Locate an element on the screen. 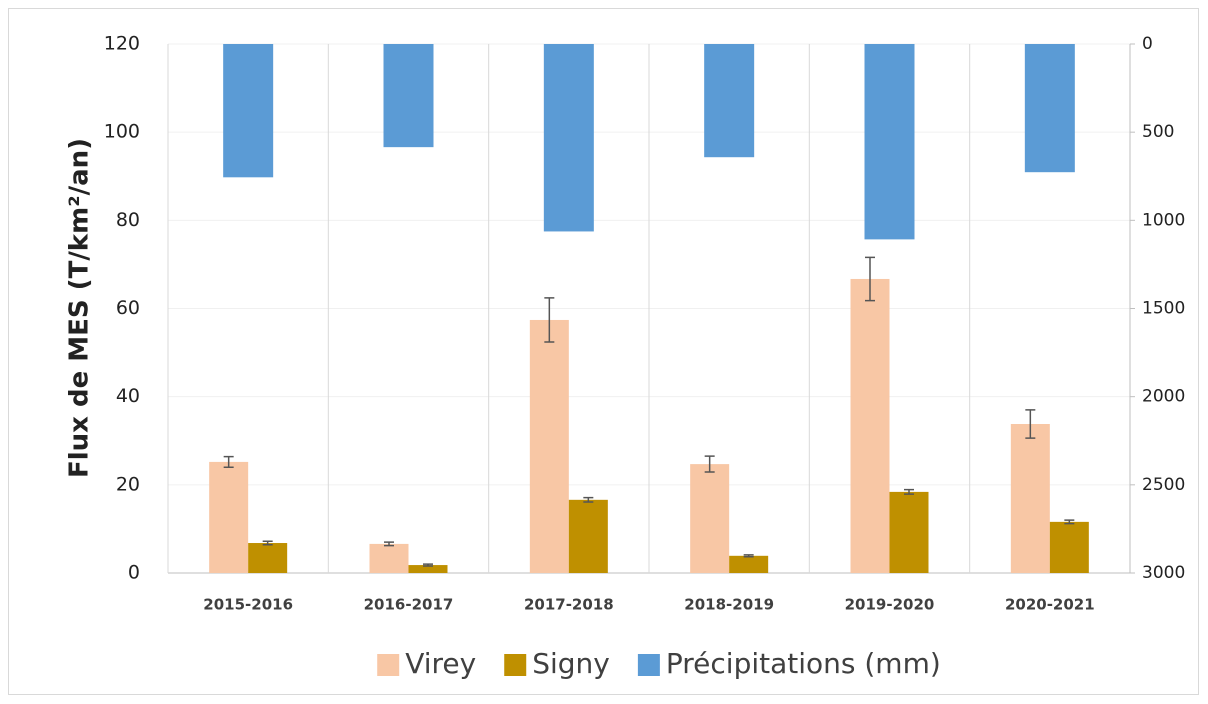 The height and width of the screenshot is (704, 1208). x-tick-label: 2016-2017 is located at coordinates (409, 605).